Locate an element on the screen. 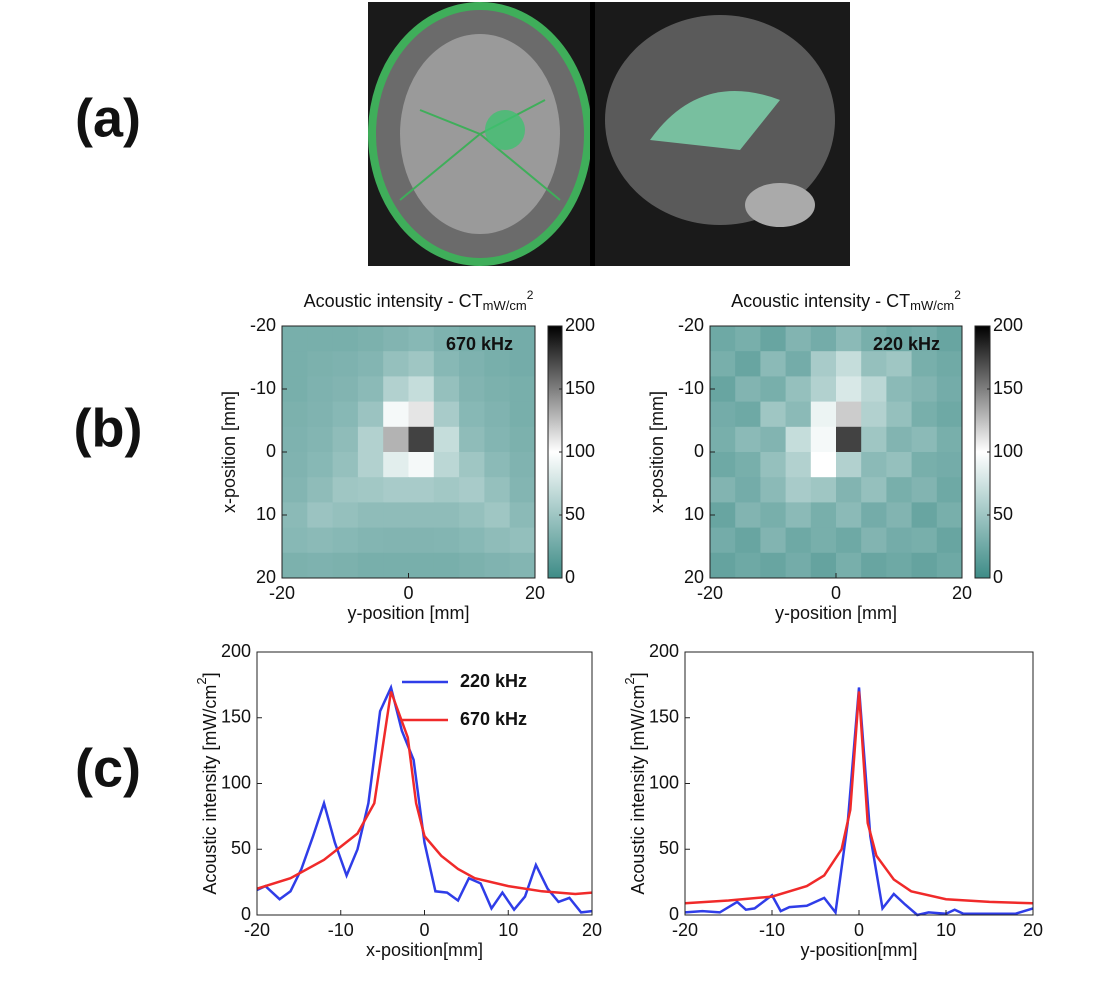 This screenshot has width=1120, height=986. y-tick-label: 100 is located at coordinates (664, 782).